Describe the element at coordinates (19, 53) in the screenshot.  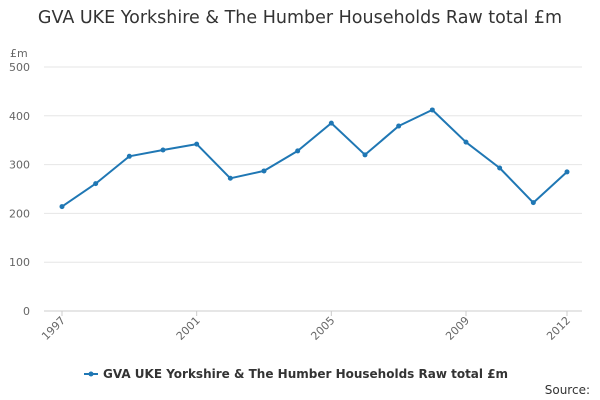
I see `y-axis-label: £m` at that location.